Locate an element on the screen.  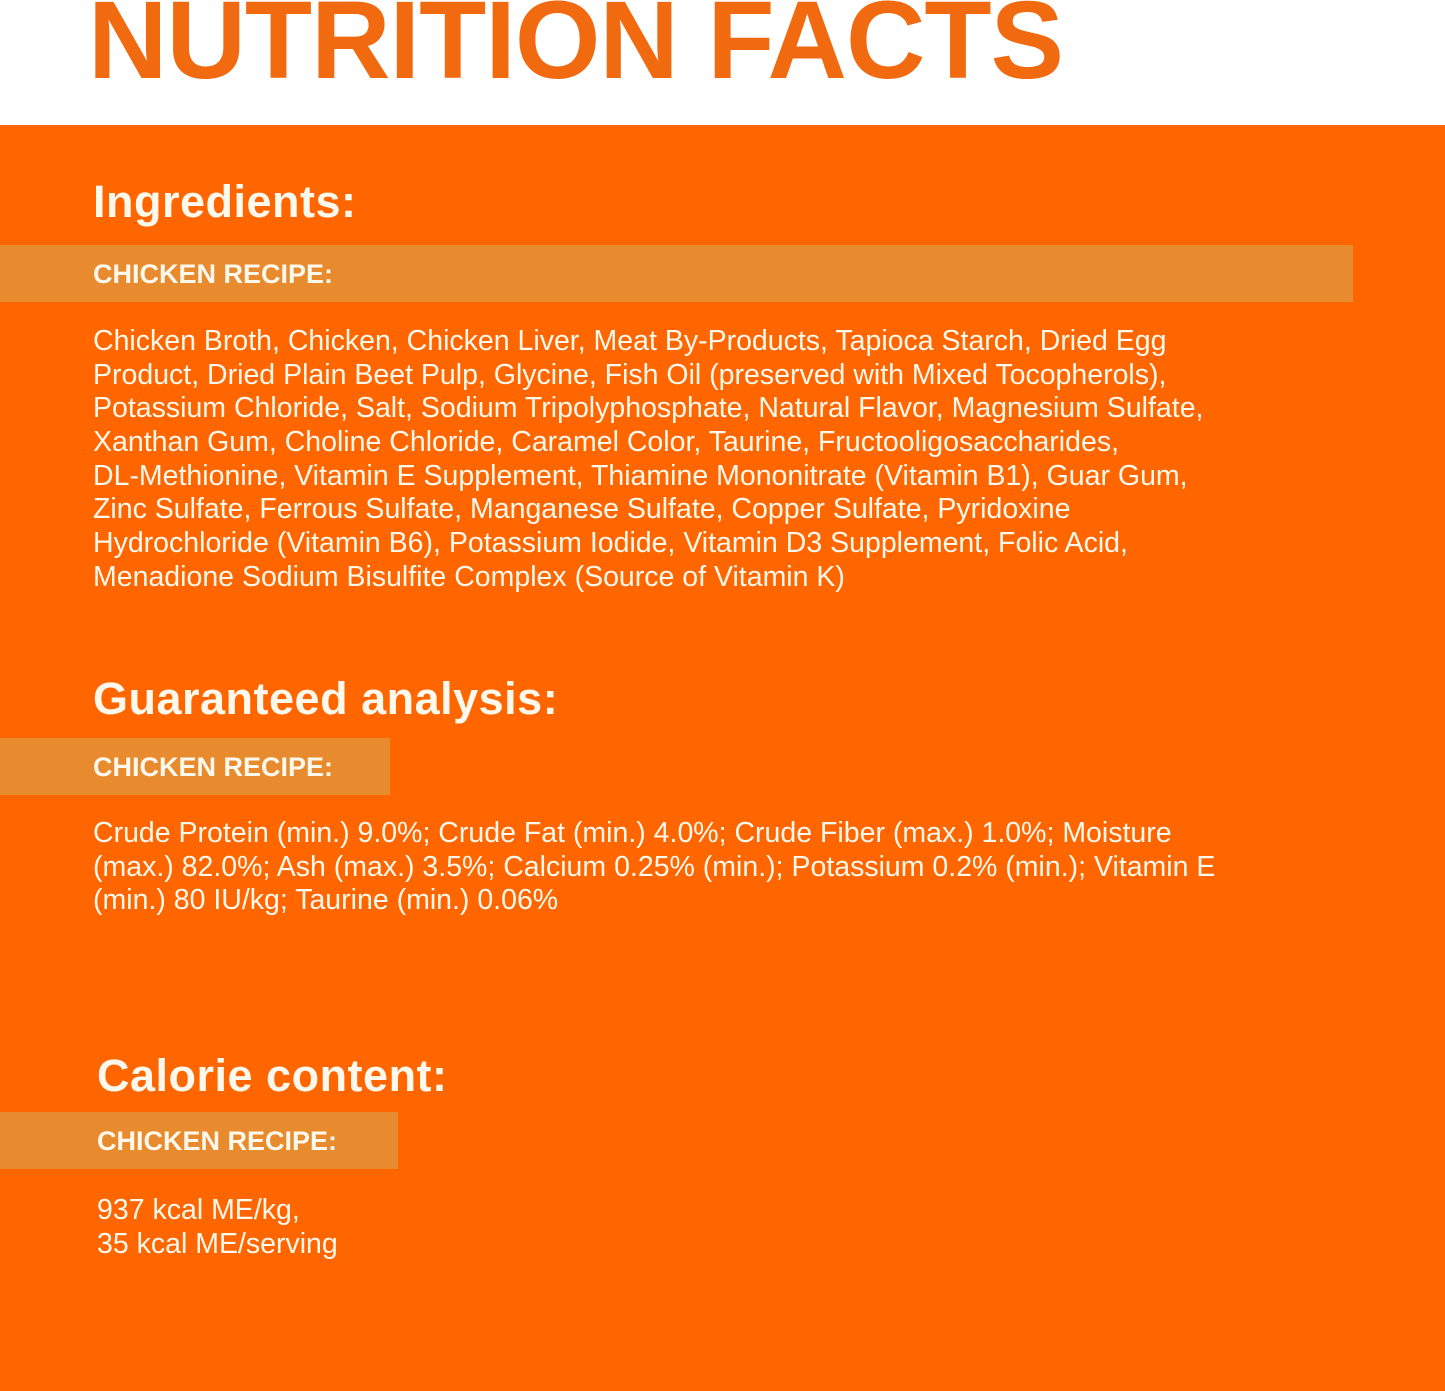
analysis-recipe-label: CHICKEN RECIPE: is located at coordinates (213, 767).